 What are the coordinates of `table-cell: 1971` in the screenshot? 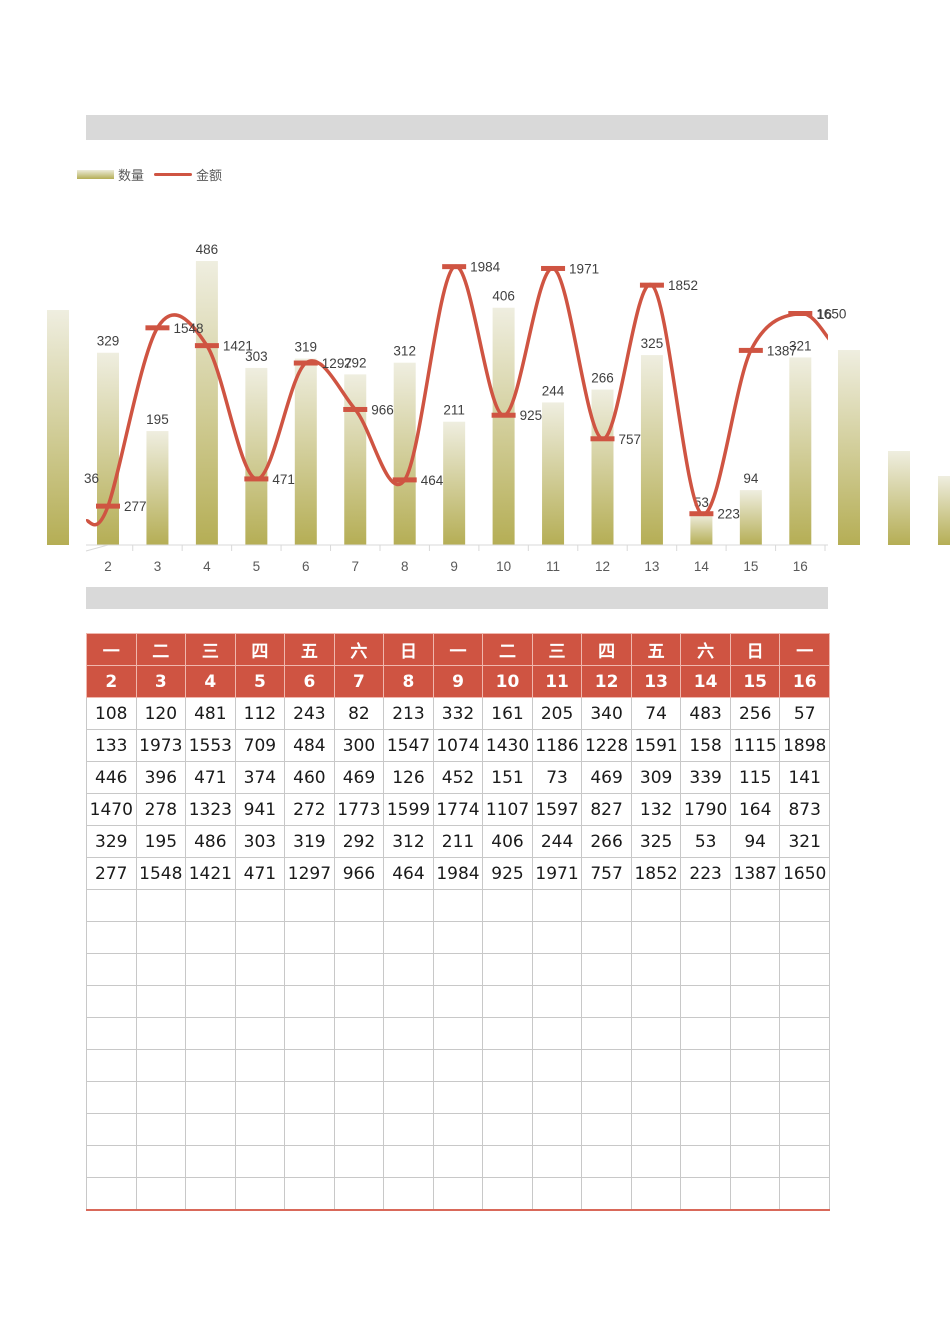 It's located at (557, 873).